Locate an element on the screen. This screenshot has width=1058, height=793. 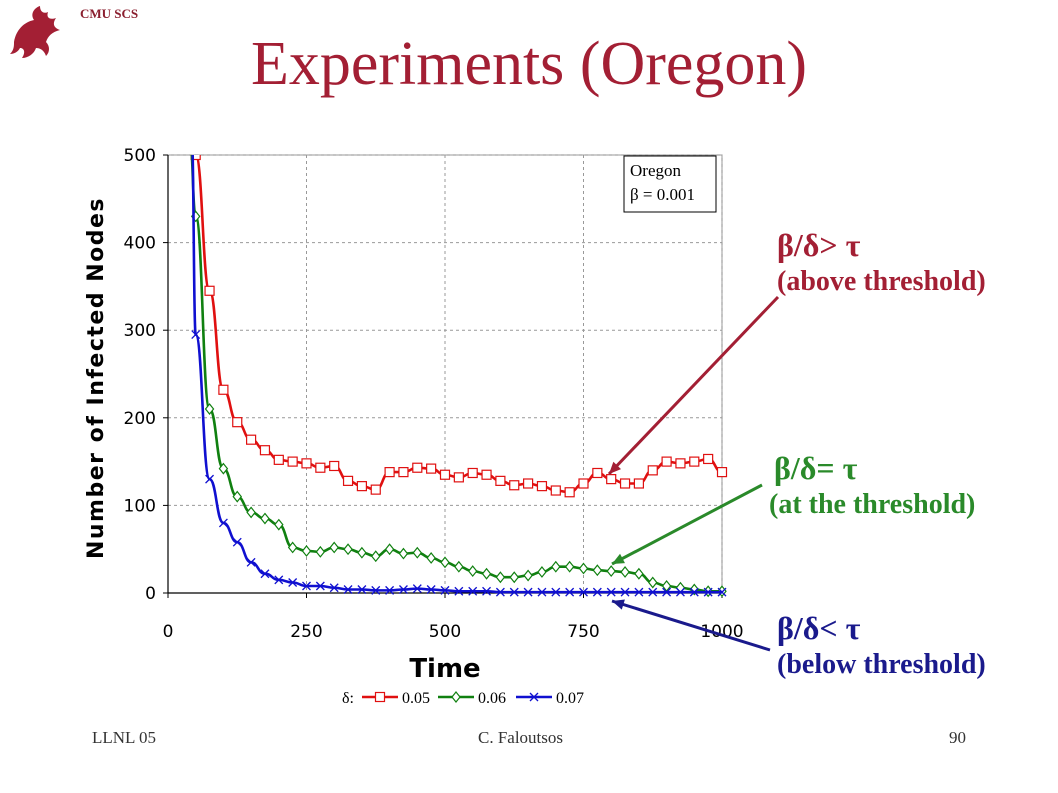
x-tick-label: 500 is located at coordinates (445, 632).